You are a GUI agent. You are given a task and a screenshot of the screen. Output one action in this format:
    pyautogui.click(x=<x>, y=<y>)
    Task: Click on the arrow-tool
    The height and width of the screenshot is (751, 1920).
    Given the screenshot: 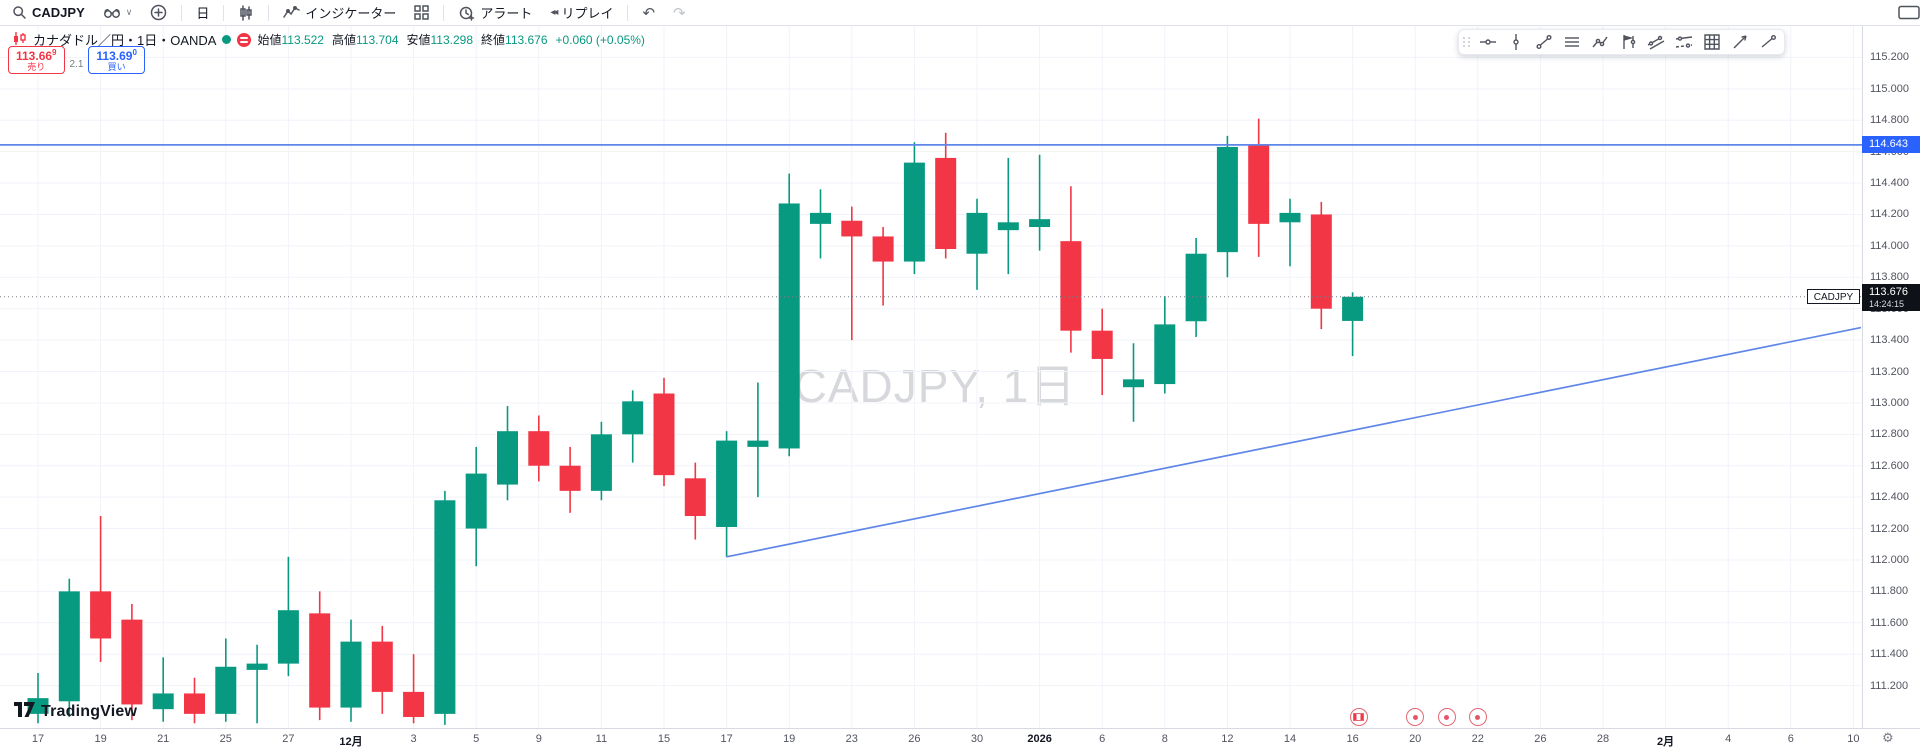 What is the action you would take?
    pyautogui.click(x=1740, y=42)
    